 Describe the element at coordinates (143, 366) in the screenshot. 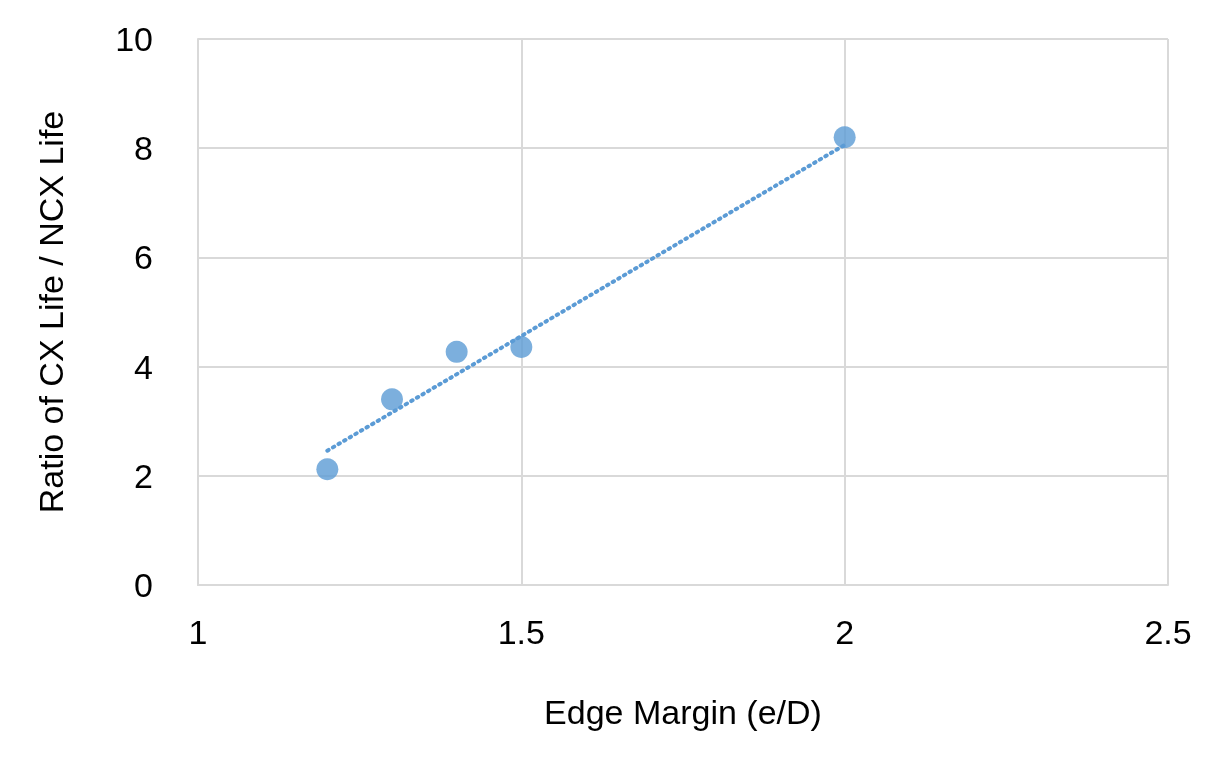

I see `y-tick-label: 4` at that location.